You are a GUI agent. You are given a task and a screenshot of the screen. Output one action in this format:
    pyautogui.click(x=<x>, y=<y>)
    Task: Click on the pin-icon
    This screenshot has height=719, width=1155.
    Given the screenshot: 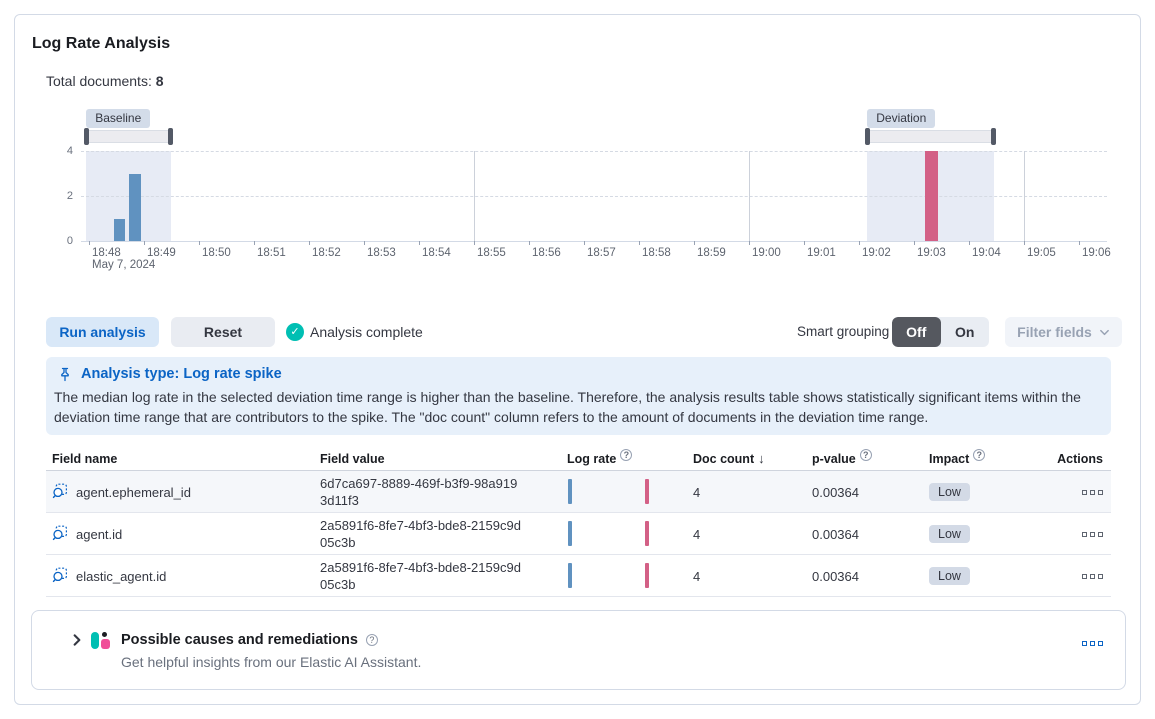 What is the action you would take?
    pyautogui.click(x=65, y=374)
    